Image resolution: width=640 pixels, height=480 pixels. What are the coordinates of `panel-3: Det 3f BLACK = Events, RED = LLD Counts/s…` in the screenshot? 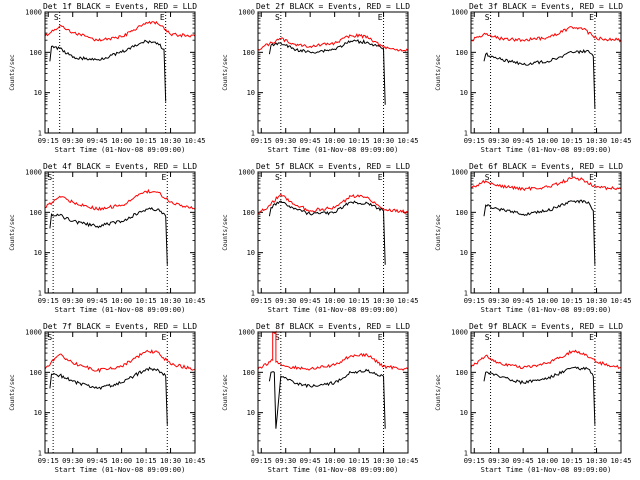 It's located at (533, 78).